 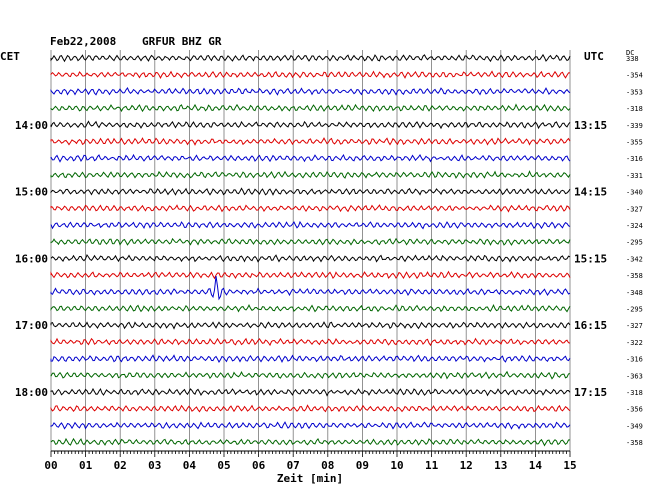 What do you see at coordinates (569, 465) in the screenshot?
I see `x-tick-label: 15` at bounding box center [569, 465].